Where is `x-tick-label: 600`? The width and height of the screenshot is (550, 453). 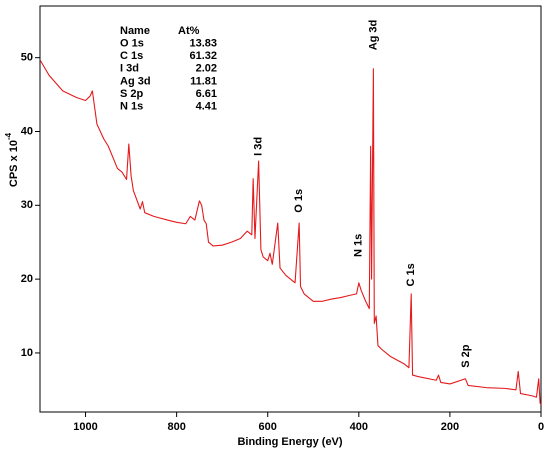 x-tick-label: 600 is located at coordinates (268, 427).